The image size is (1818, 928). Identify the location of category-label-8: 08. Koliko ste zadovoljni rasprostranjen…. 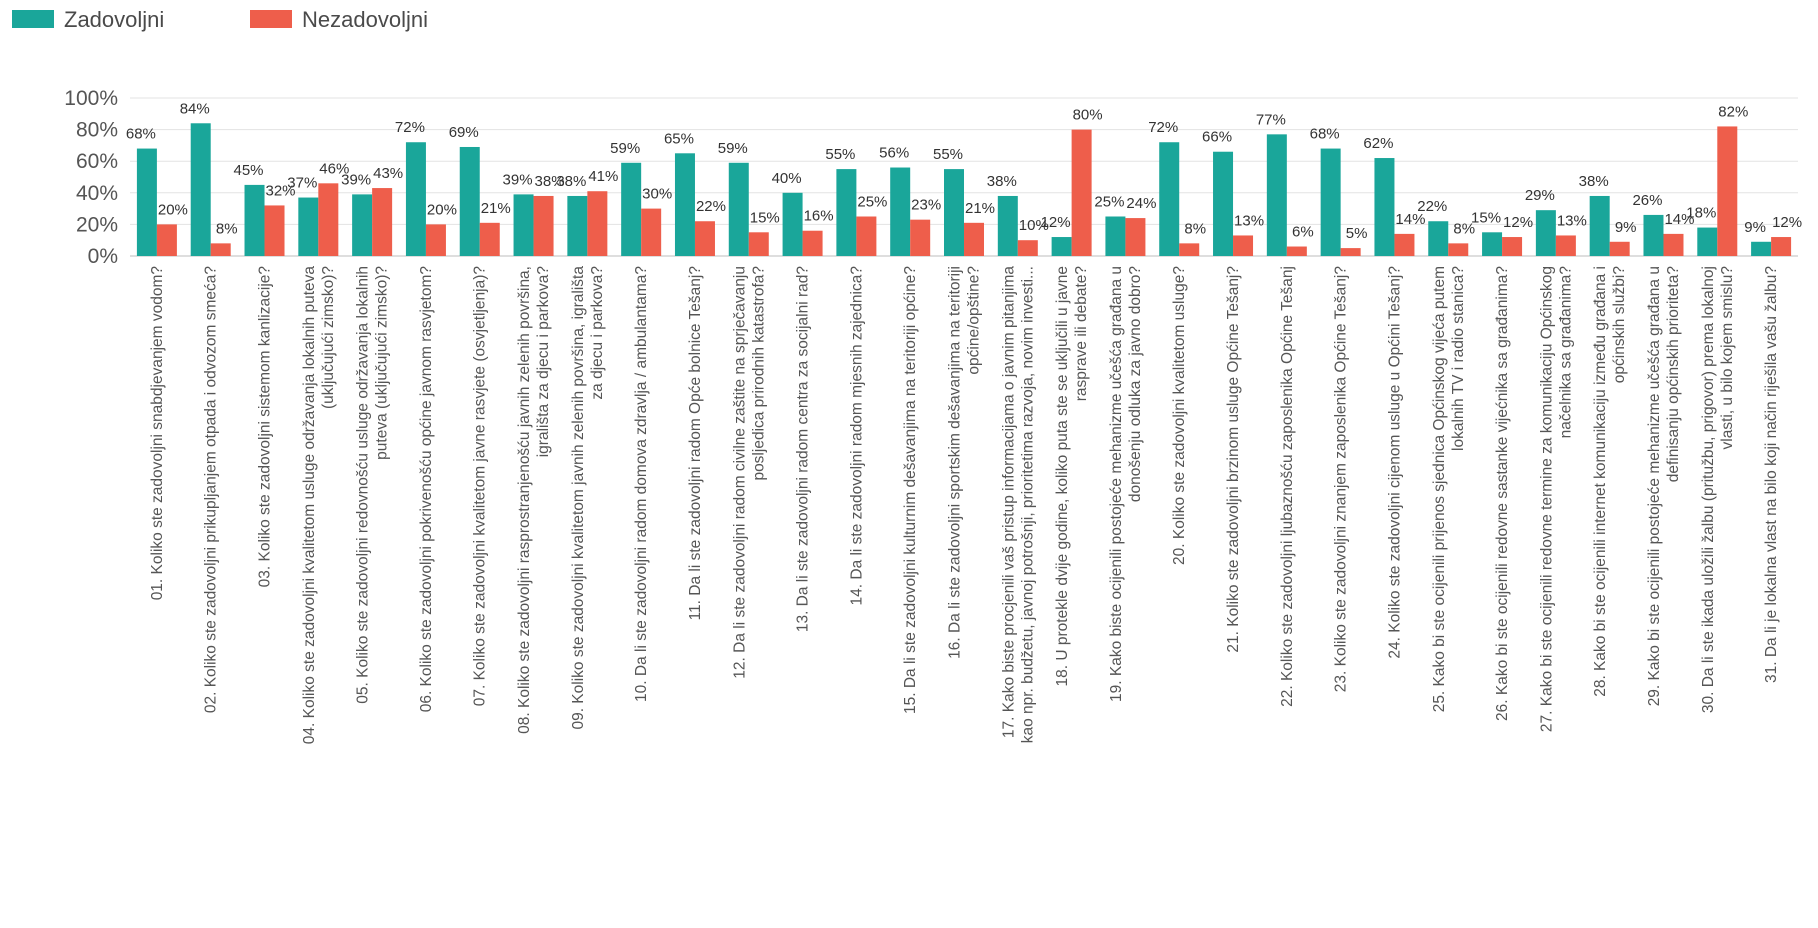
(524, 500).